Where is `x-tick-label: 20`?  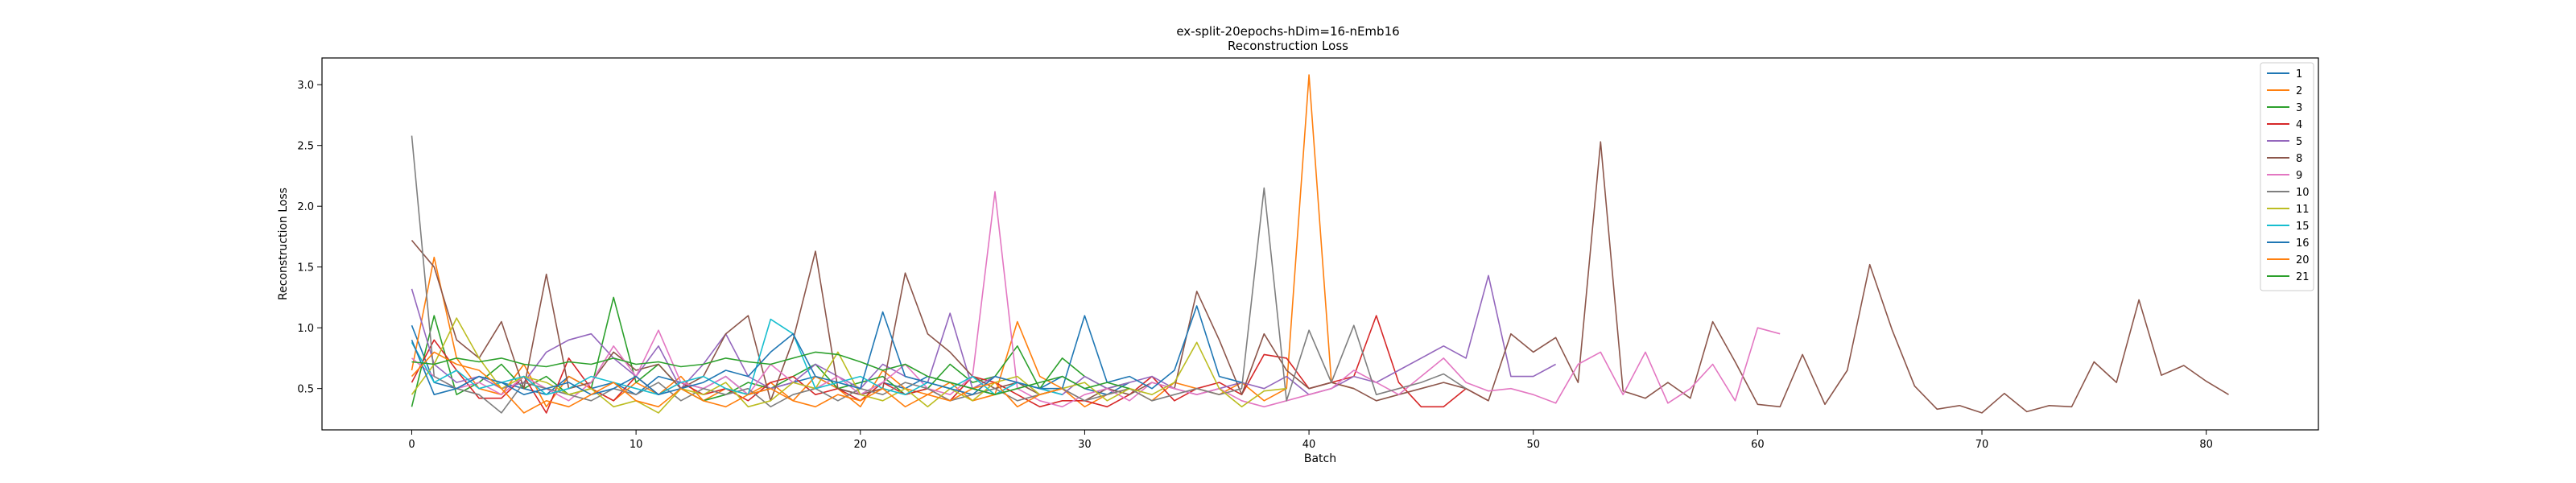
x-tick-label: 20 is located at coordinates (860, 445).